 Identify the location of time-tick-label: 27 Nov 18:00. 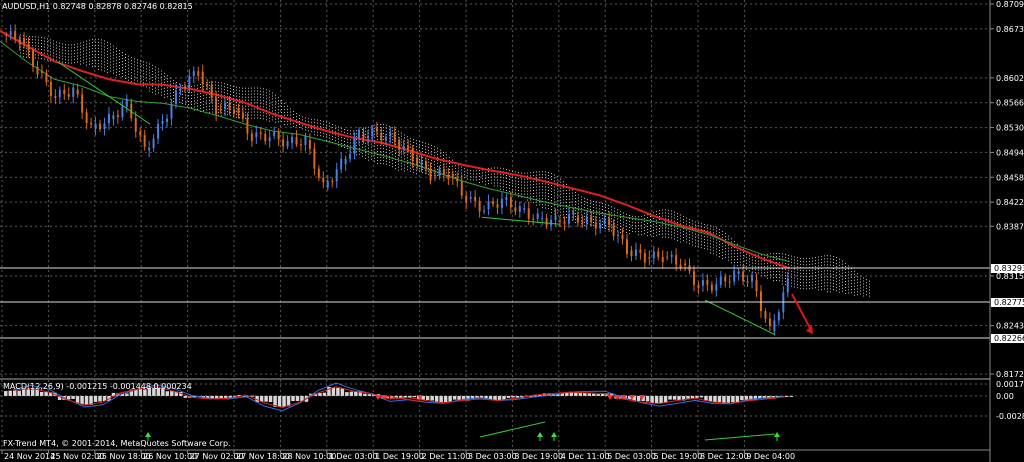
(263, 456).